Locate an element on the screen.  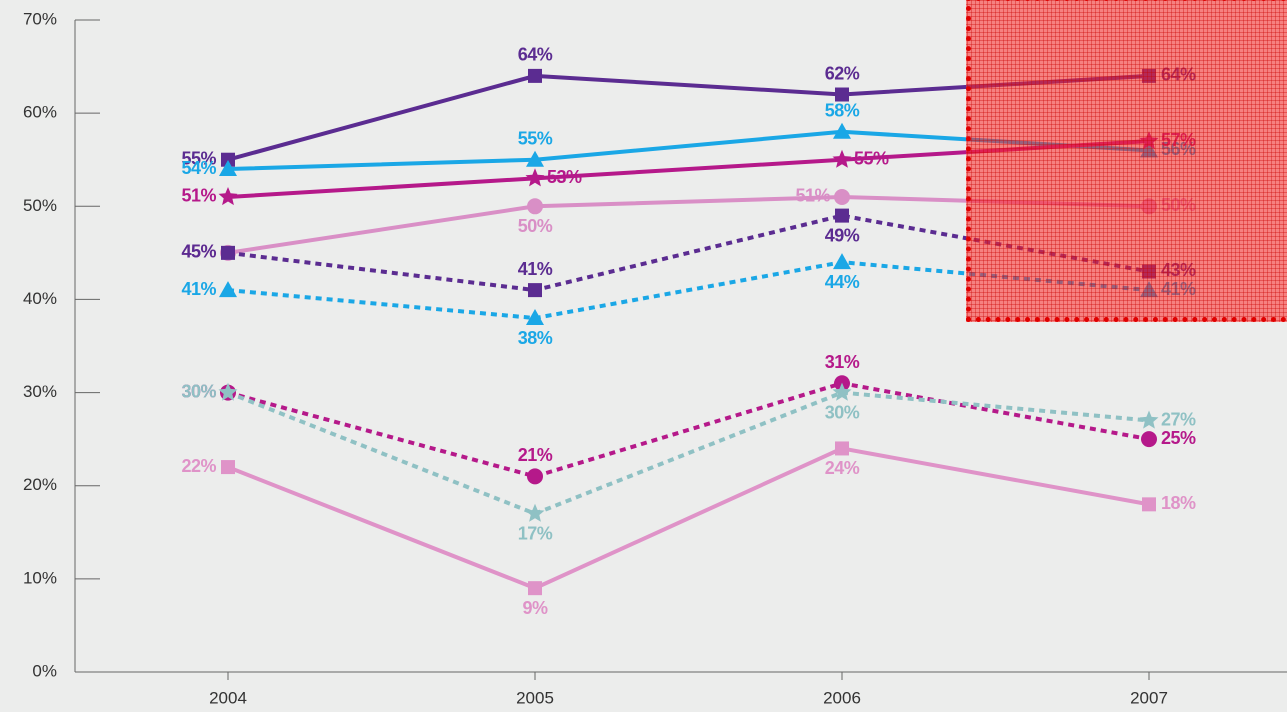
value-label: 45% is located at coordinates (198, 252).